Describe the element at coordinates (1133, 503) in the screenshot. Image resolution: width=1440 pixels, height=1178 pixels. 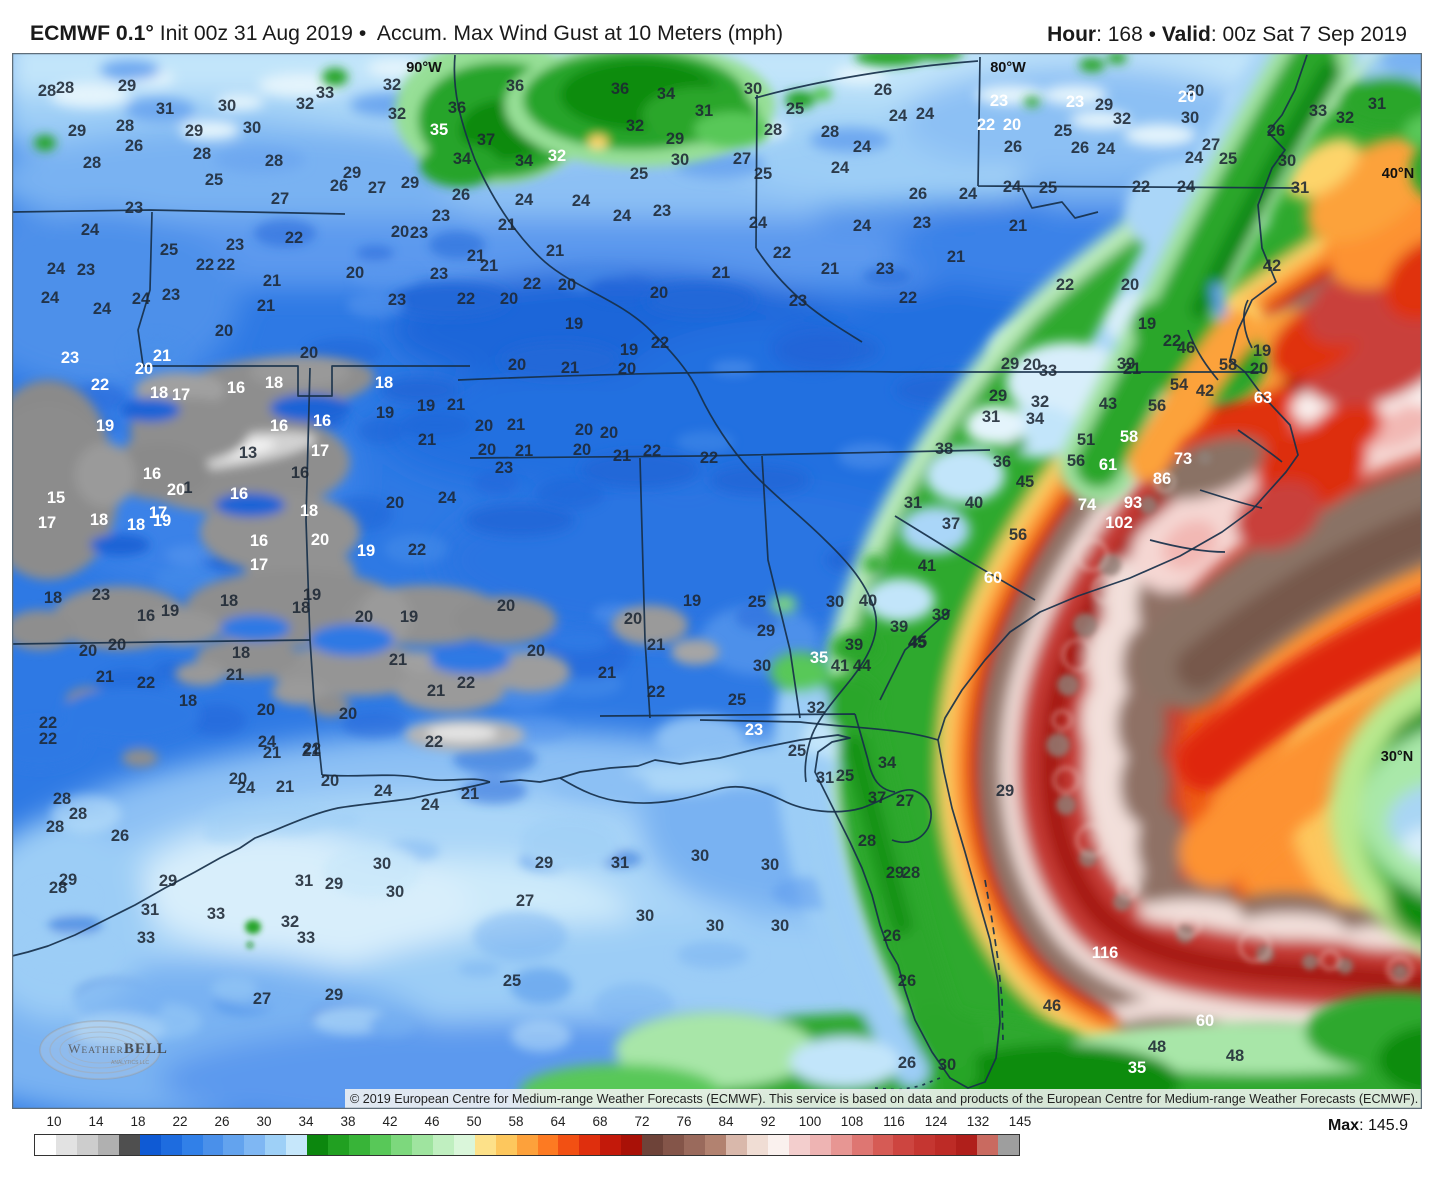
I see `svg-text: 93` at that location.